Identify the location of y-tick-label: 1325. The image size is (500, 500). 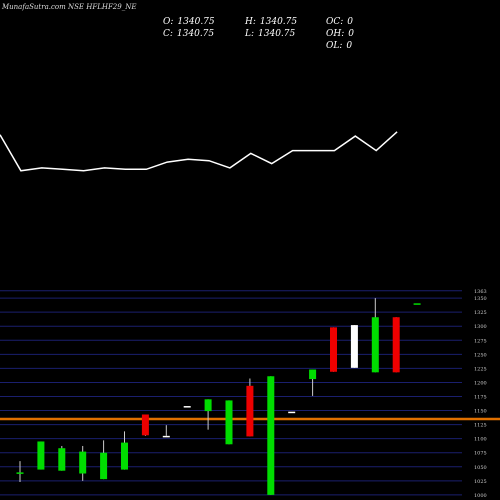
(480, 313).